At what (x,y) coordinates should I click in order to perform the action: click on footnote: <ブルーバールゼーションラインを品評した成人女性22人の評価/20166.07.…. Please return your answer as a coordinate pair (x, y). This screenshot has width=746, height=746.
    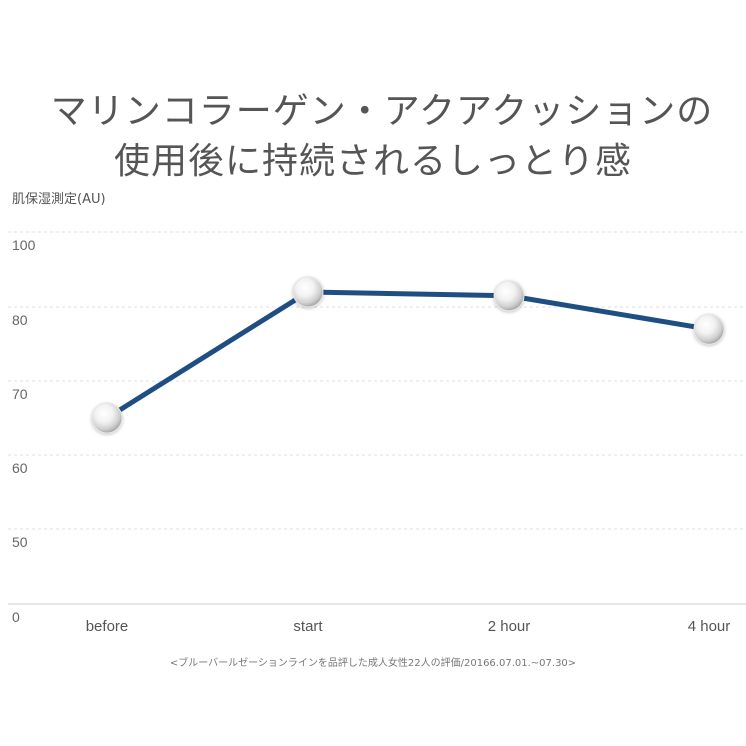
    Looking at the image, I should click on (373, 663).